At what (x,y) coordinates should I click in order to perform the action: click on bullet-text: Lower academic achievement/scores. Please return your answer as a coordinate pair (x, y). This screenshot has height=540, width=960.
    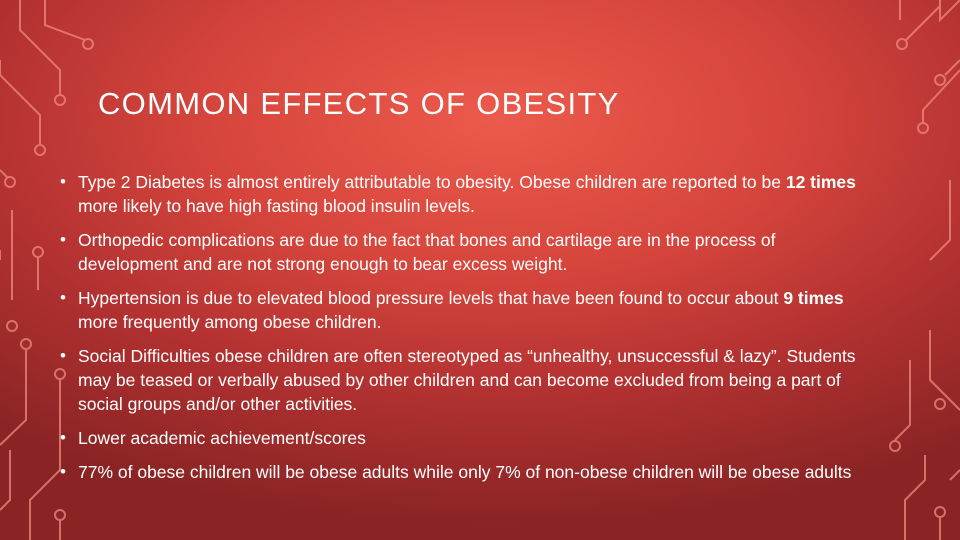
    Looking at the image, I should click on (222, 438).